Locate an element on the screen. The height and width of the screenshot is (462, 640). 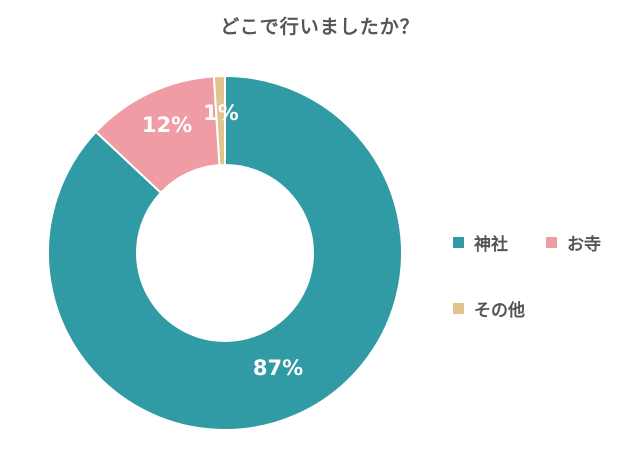
slice-value-label: 87% is located at coordinates (278, 368).